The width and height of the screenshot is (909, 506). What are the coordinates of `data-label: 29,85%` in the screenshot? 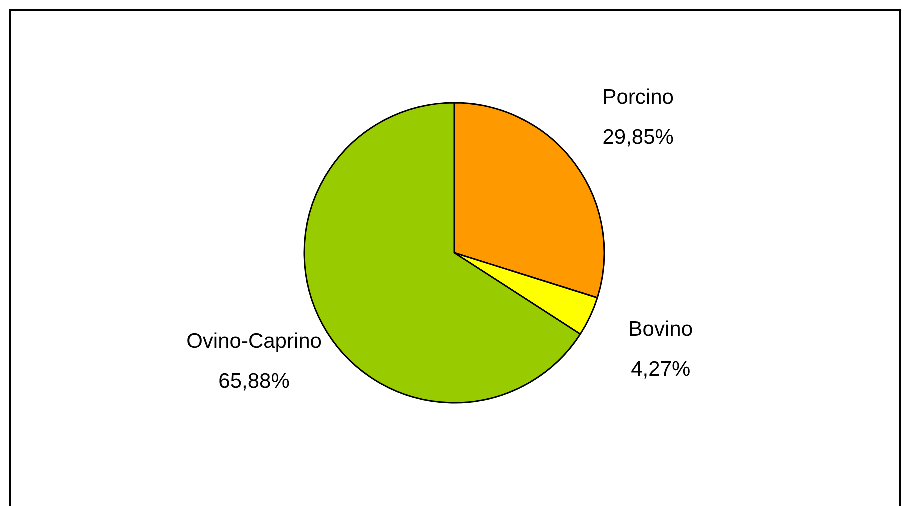 It's located at (638, 138).